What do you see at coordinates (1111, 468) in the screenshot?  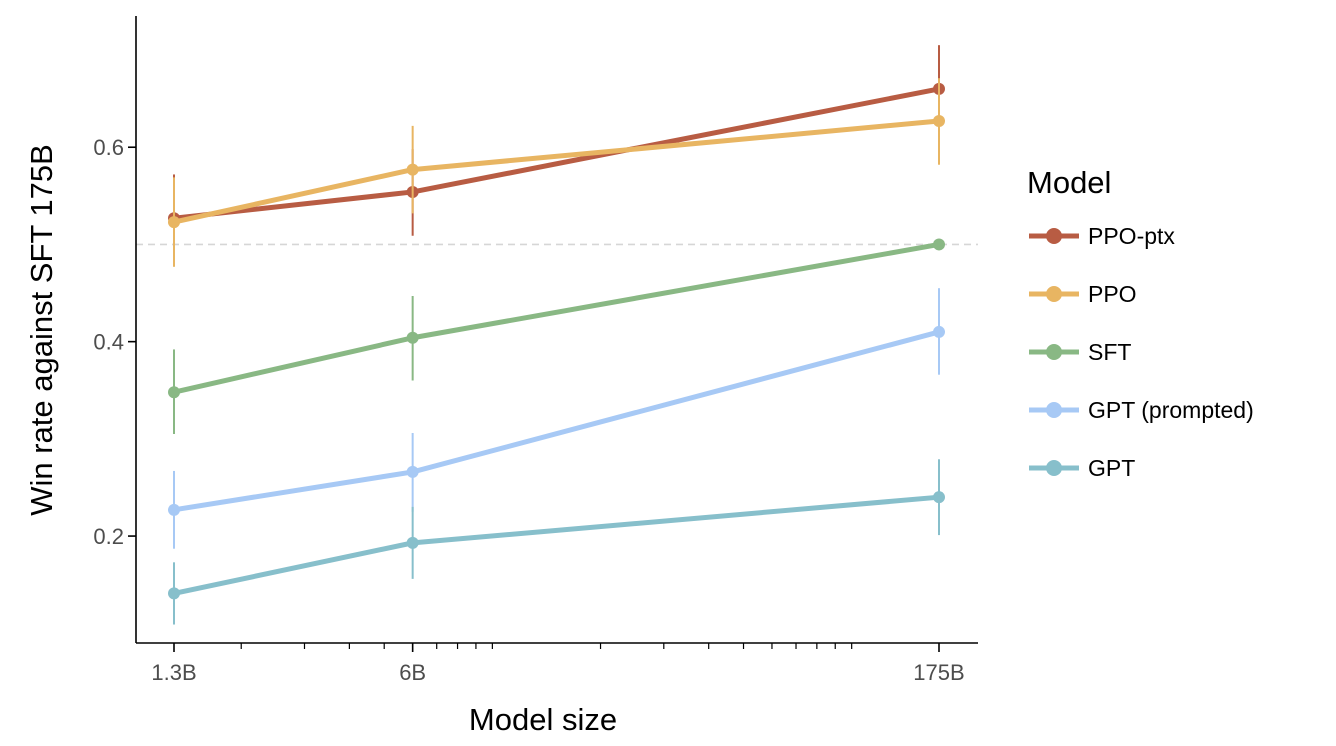 I see `legend-label: GPT` at bounding box center [1111, 468].